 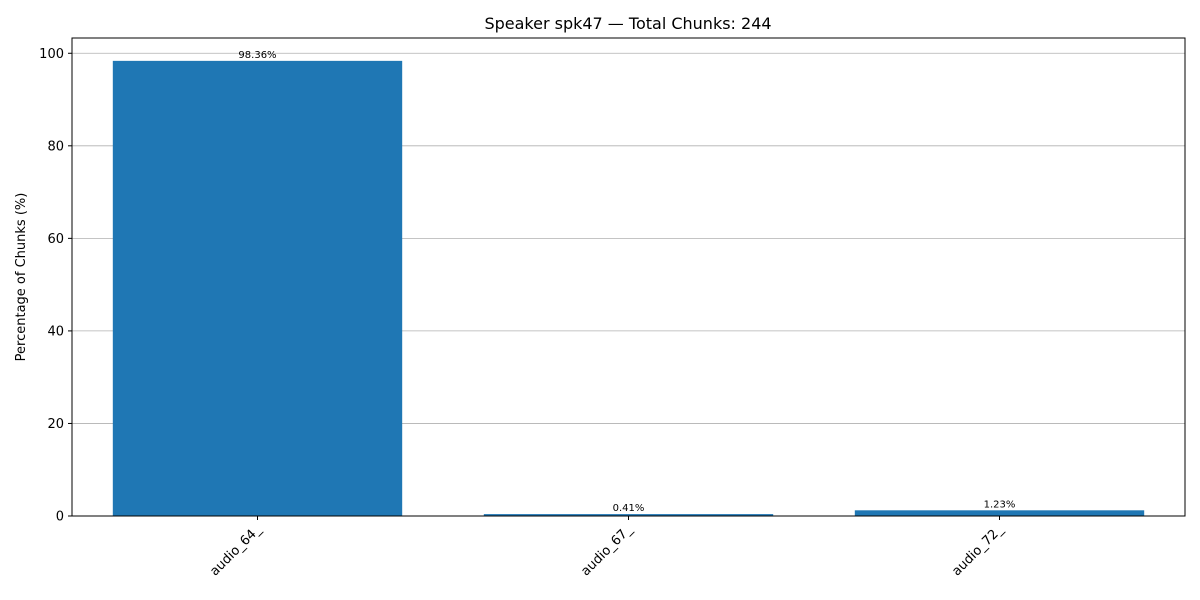 What do you see at coordinates (606, 550) in the screenshot?
I see `x-tick-label: audio_67_` at bounding box center [606, 550].